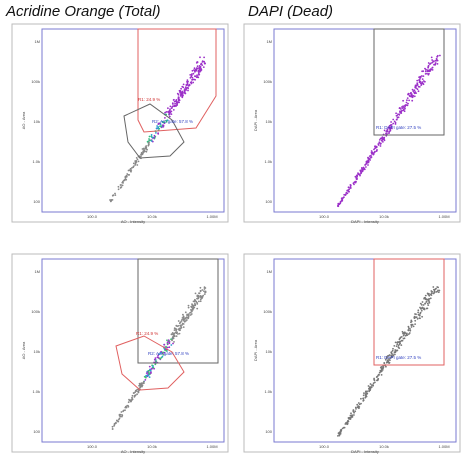 This screenshot has height=471, width=472. I want to click on y-tick-label: 1.0k, so click(268, 391).